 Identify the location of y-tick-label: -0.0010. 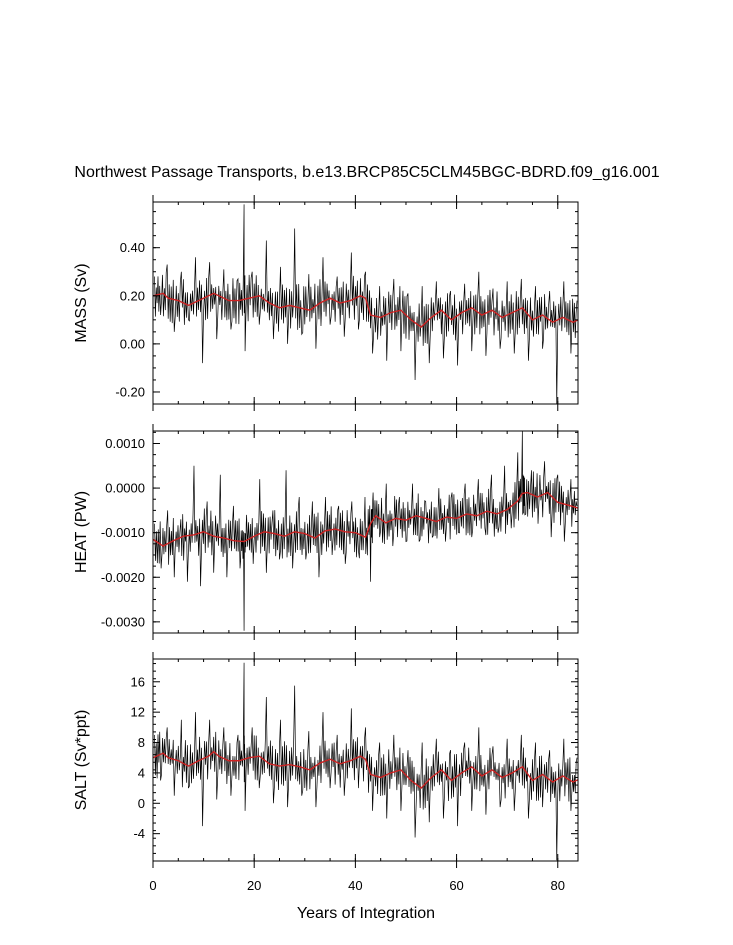
(123, 532).